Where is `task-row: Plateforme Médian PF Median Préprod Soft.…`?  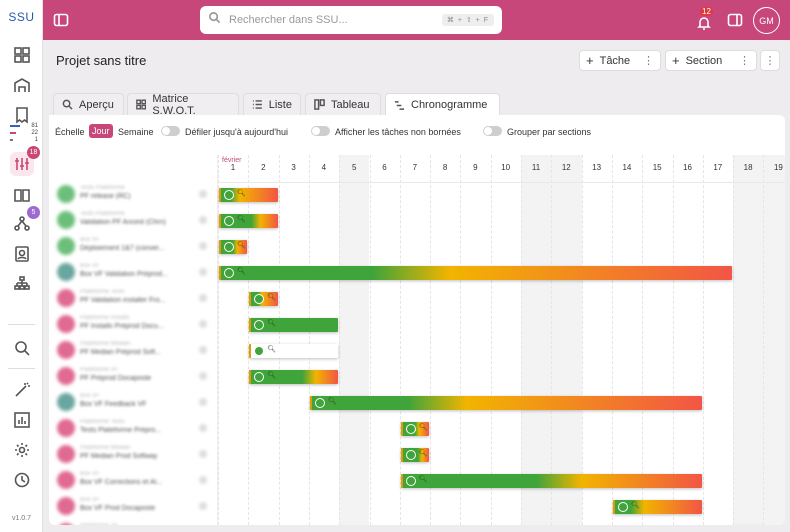 task-row: Plateforme Médian PF Median Préprod Soft.… is located at coordinates (133, 351).